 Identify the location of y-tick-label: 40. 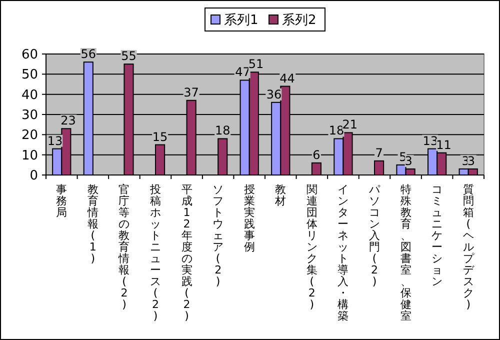
(29, 95).